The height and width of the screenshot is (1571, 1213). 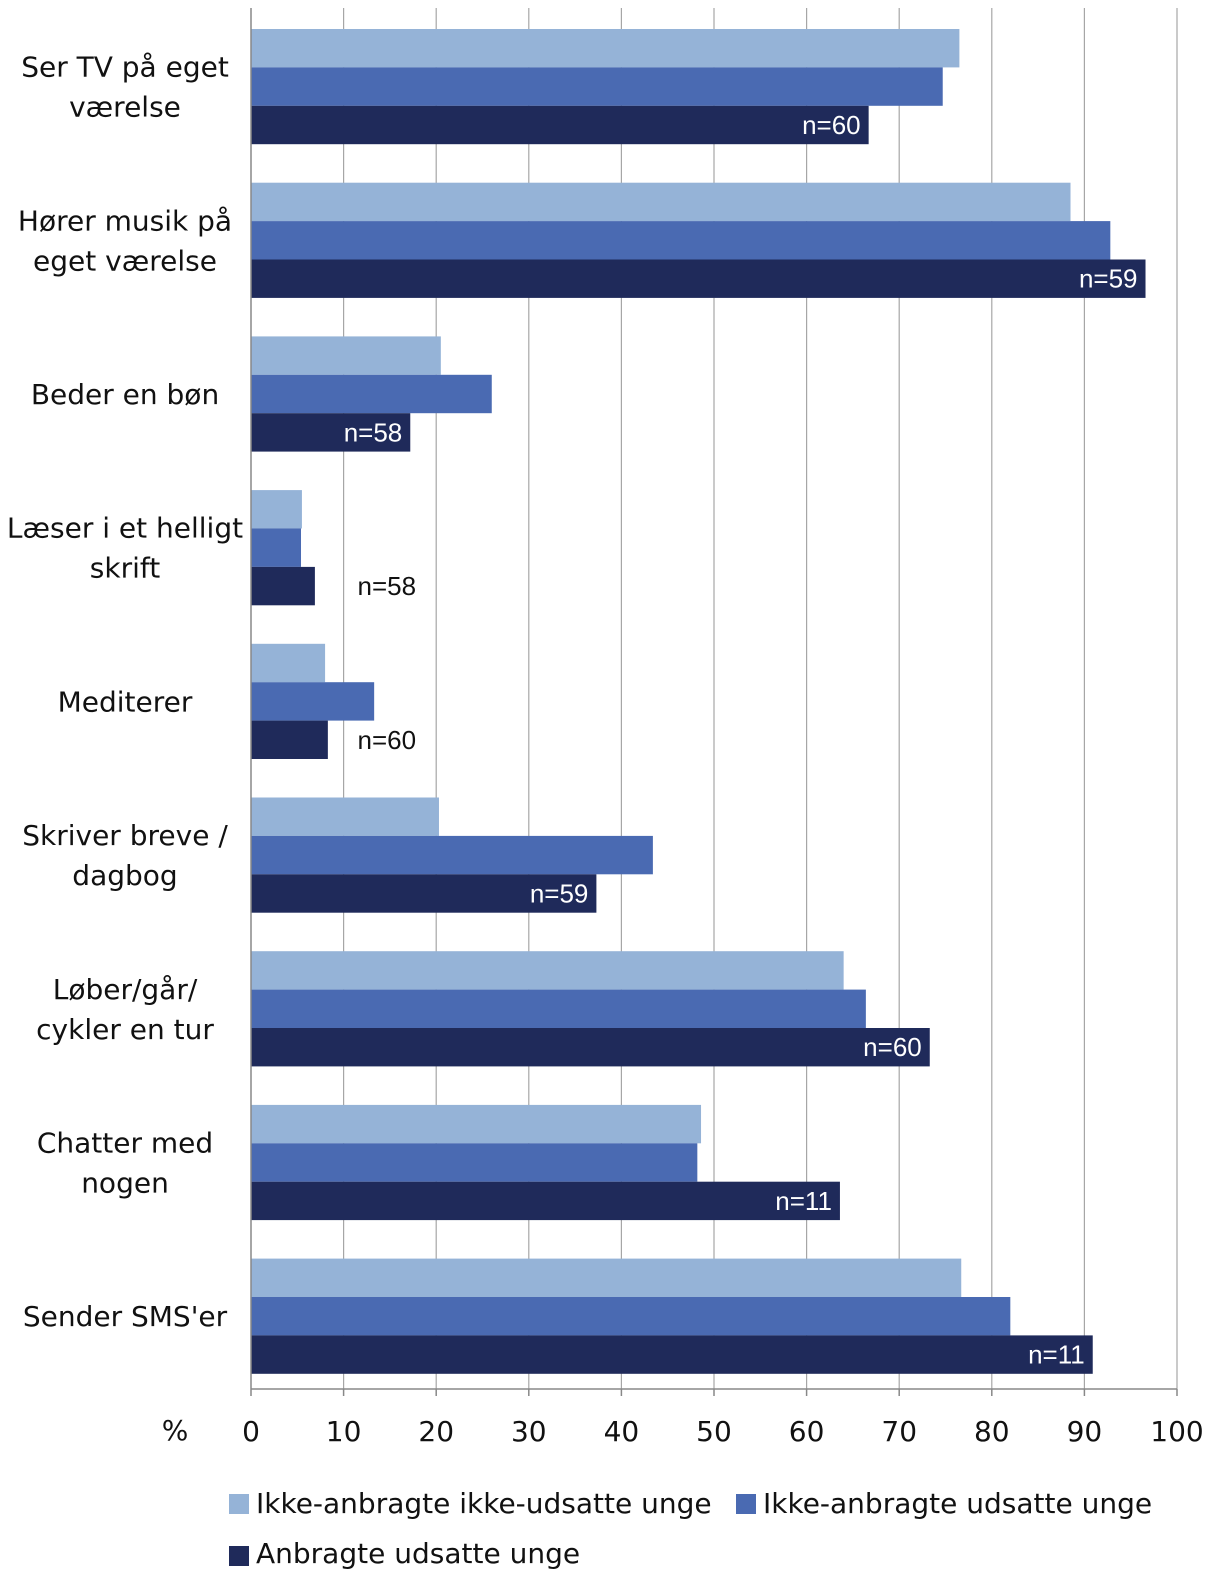 I want to click on category-label: Beder en bøn, so click(x=125, y=394).